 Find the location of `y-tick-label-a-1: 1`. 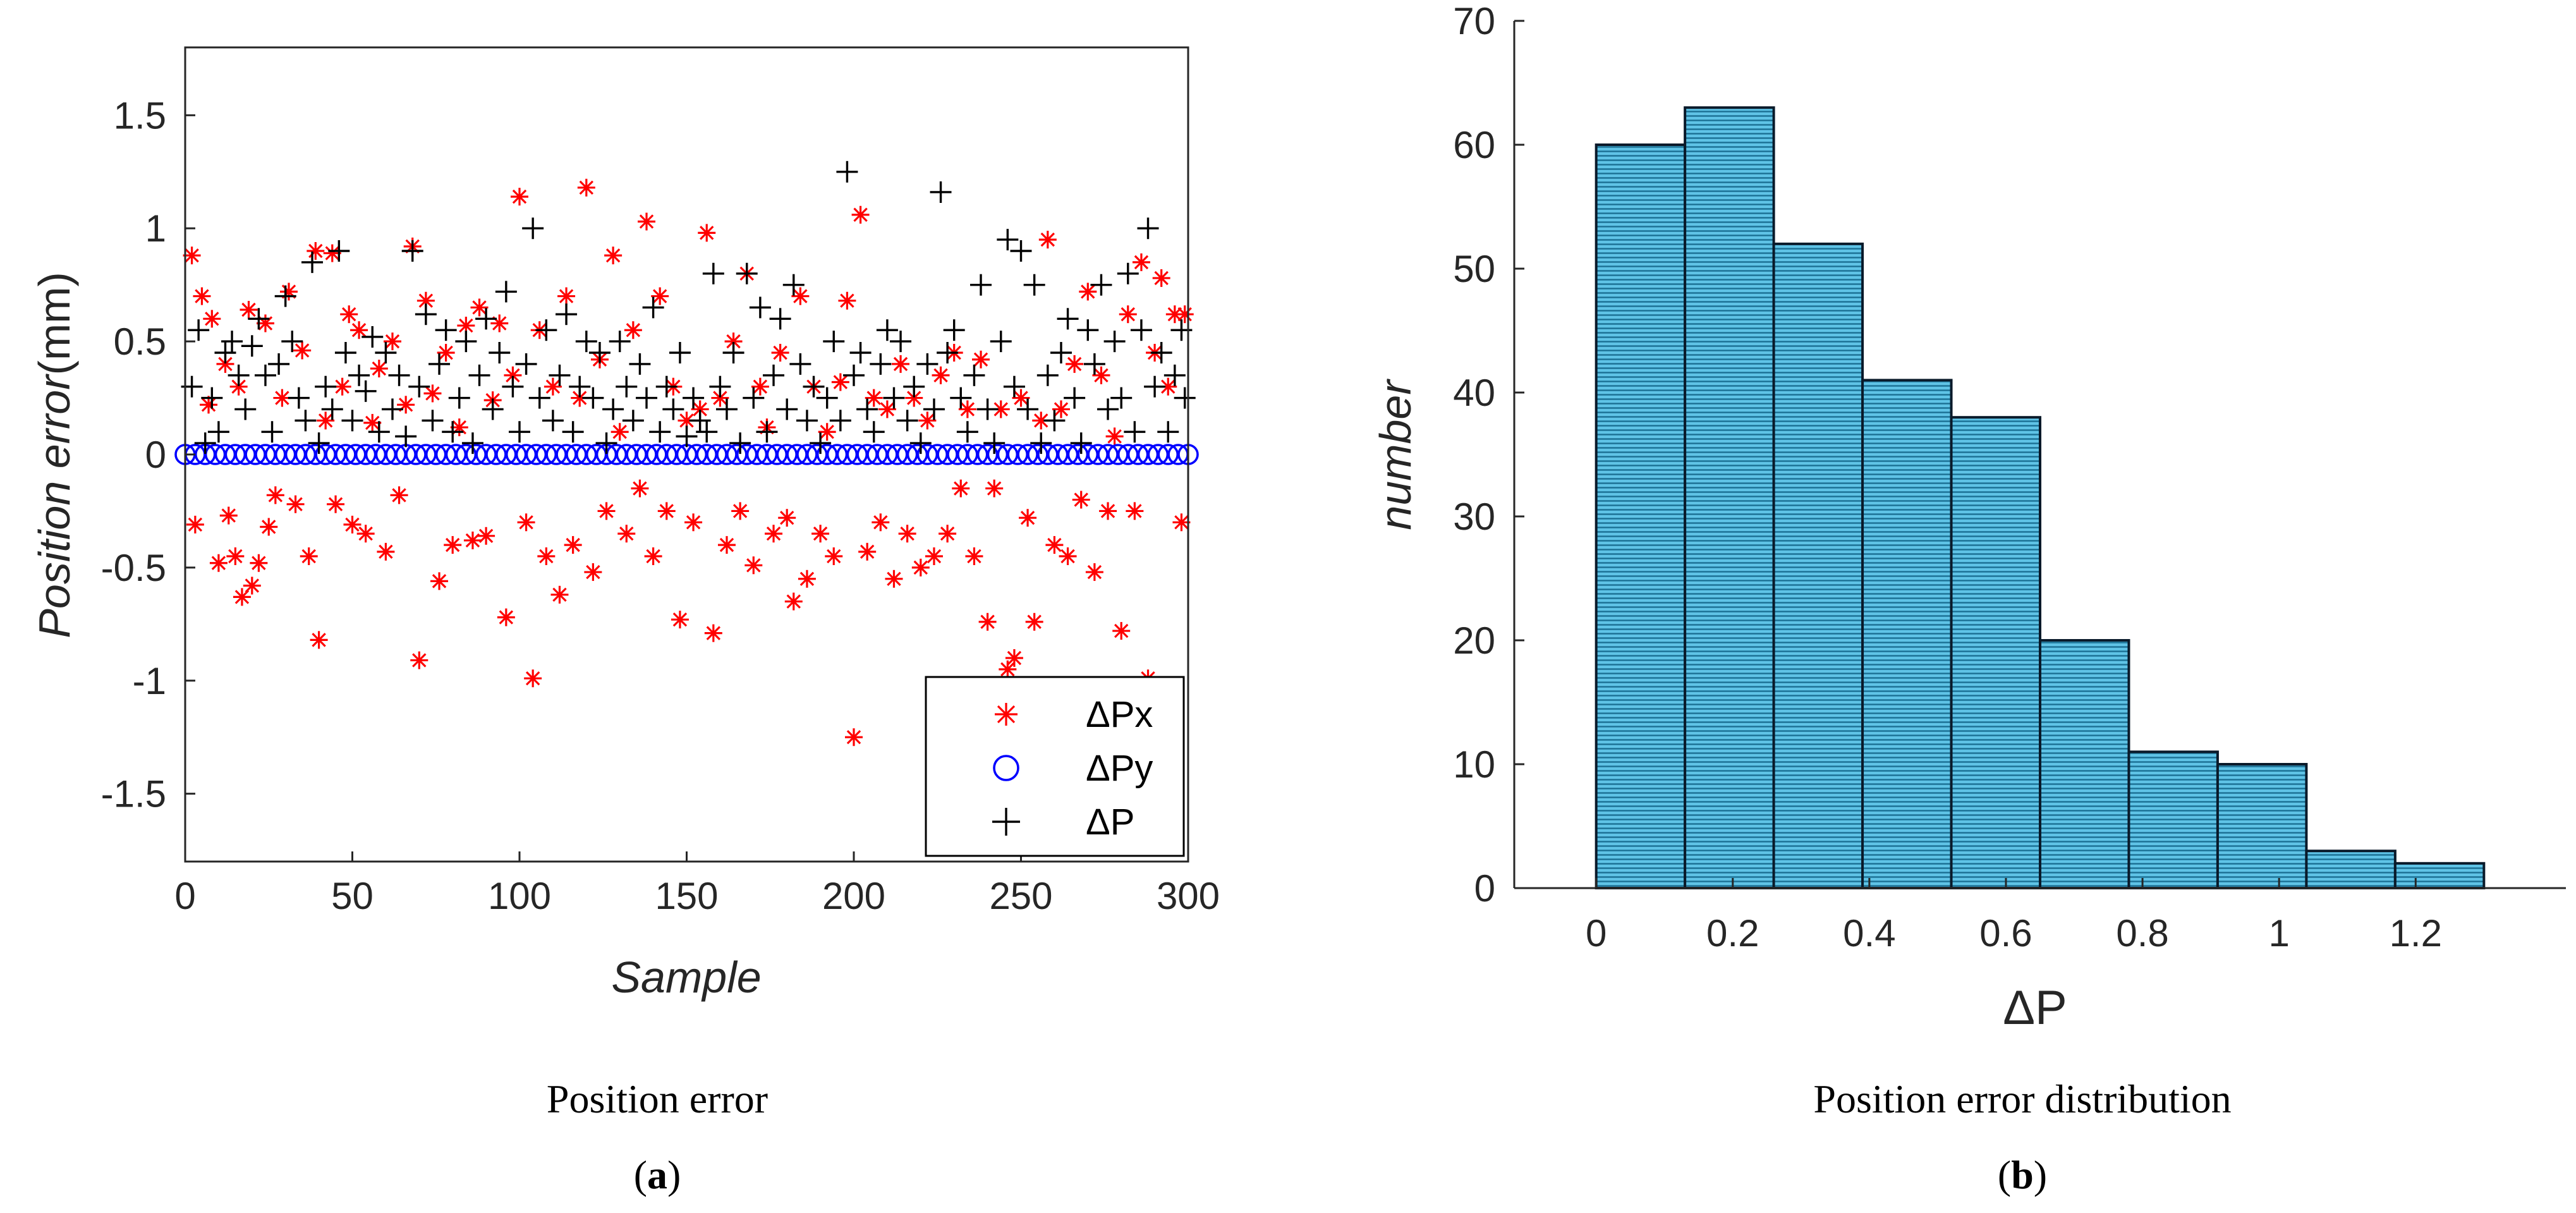

y-tick-label-a-1: 1 is located at coordinates (155, 228).